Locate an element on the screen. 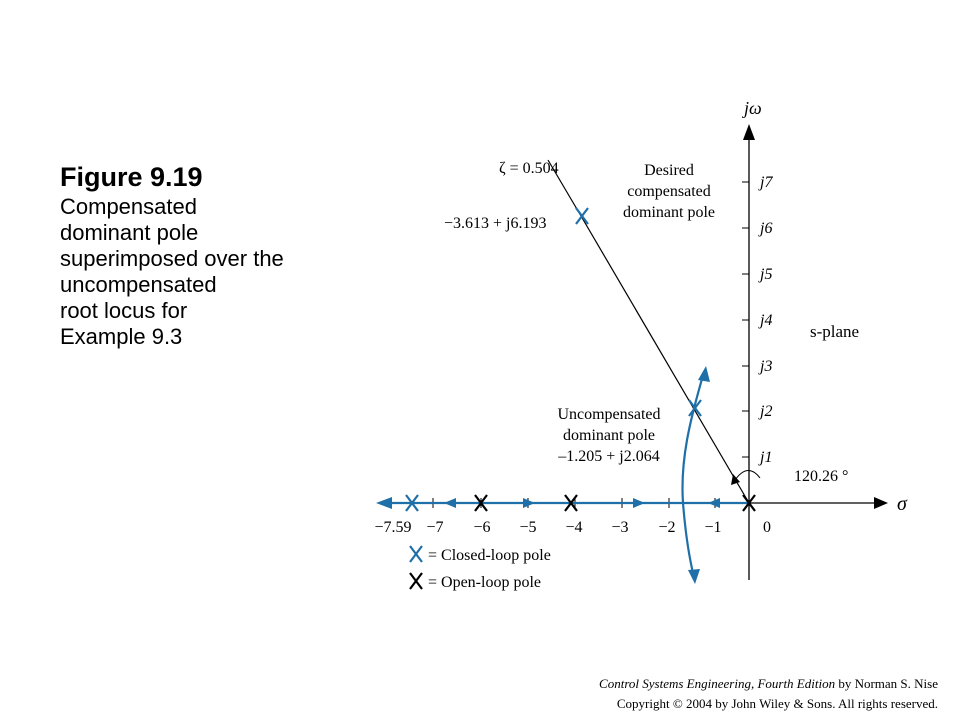 This screenshot has width=960, height=720. imaginary-axis-arrowhead is located at coordinates (749, 132).